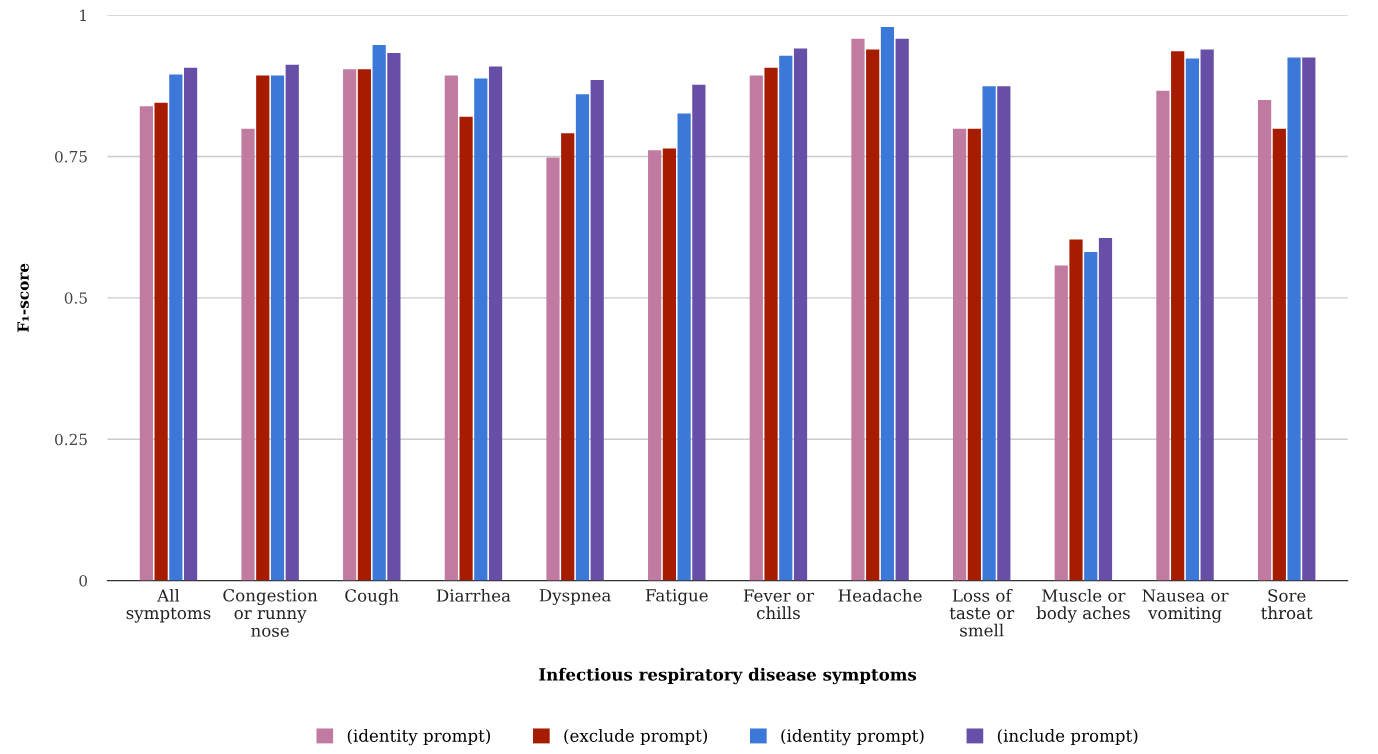 The width and height of the screenshot is (1378, 754). What do you see at coordinates (473, 595) in the screenshot?
I see `x-tick-label: Diarrhea` at bounding box center [473, 595].